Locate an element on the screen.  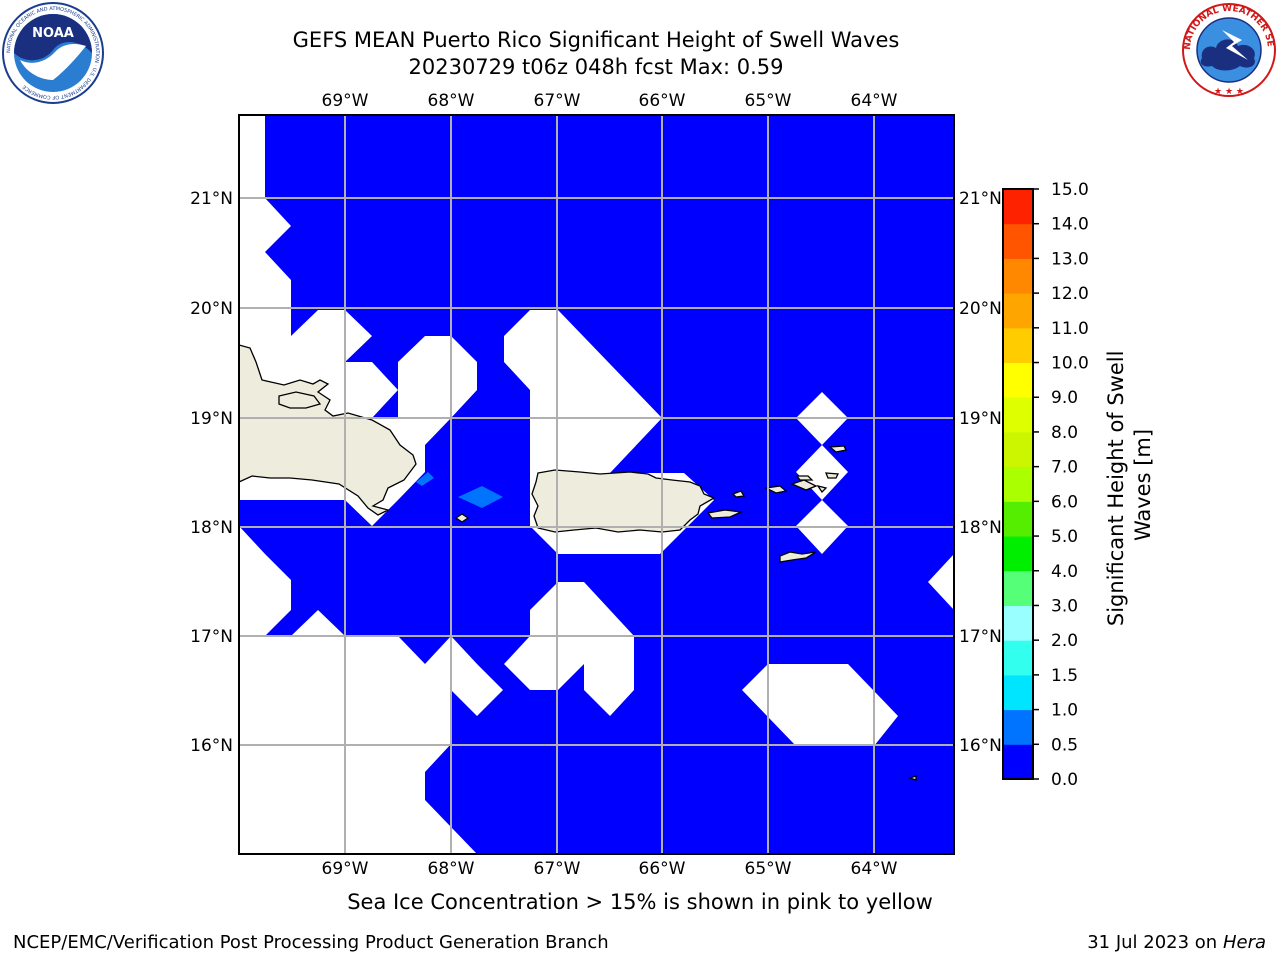
anegada-island is located at coordinates (837, 449).